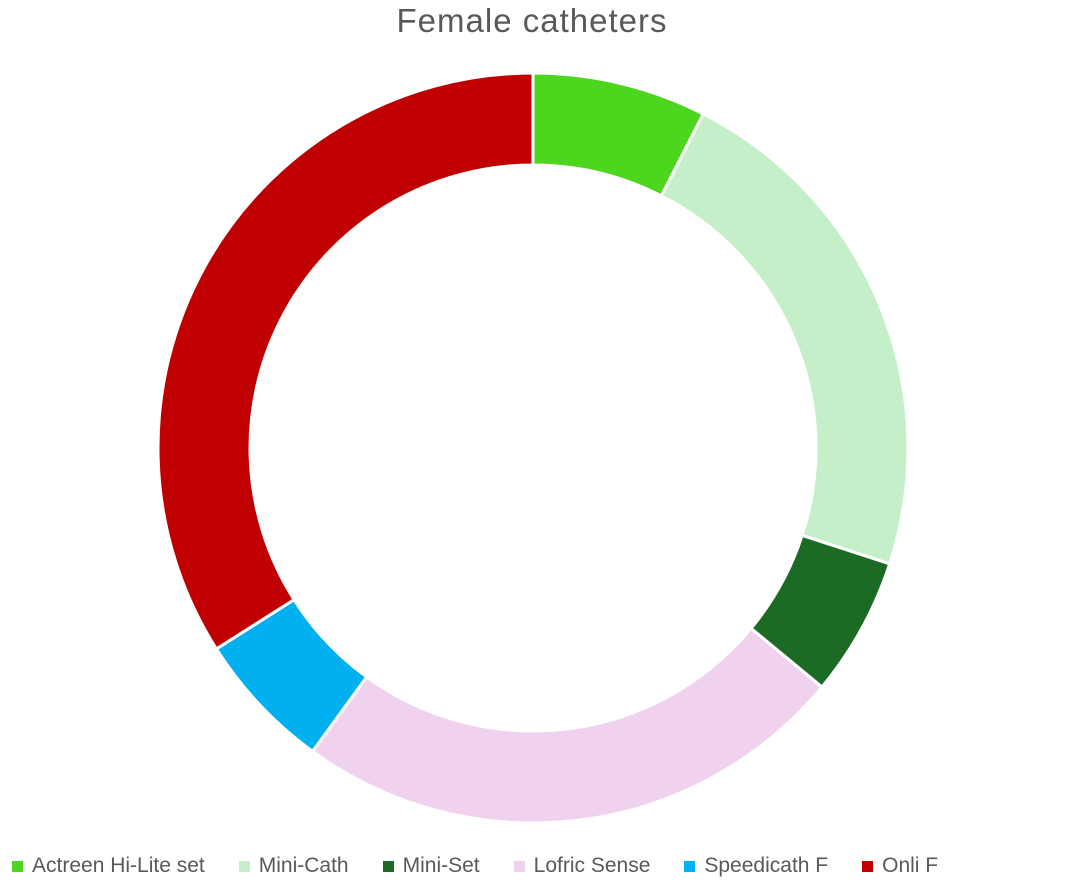 This screenshot has width=1080, height=885. Describe the element at coordinates (592, 865) in the screenshot. I see `legend-label: Lofric Sense` at that location.